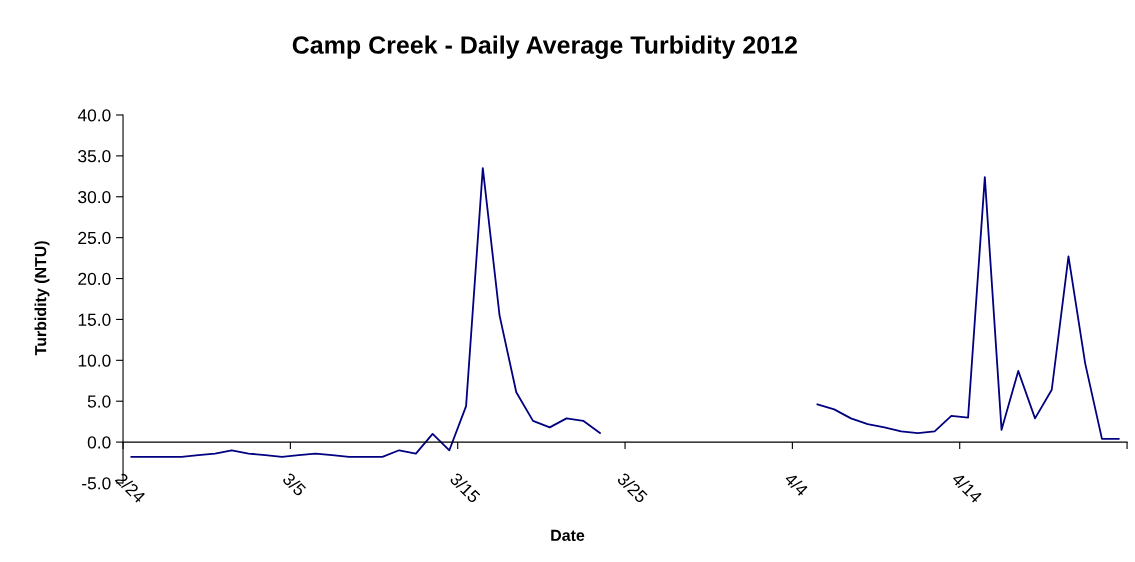 This screenshot has height=562, width=1135. I want to click on x-tick-label: 3/15, so click(465, 487).